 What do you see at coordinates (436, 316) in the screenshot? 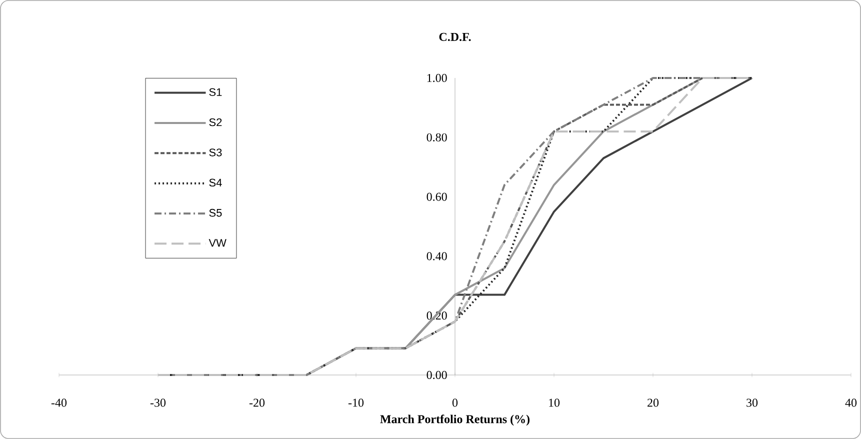
I see `y-tick-label: 0.20` at bounding box center [436, 316].